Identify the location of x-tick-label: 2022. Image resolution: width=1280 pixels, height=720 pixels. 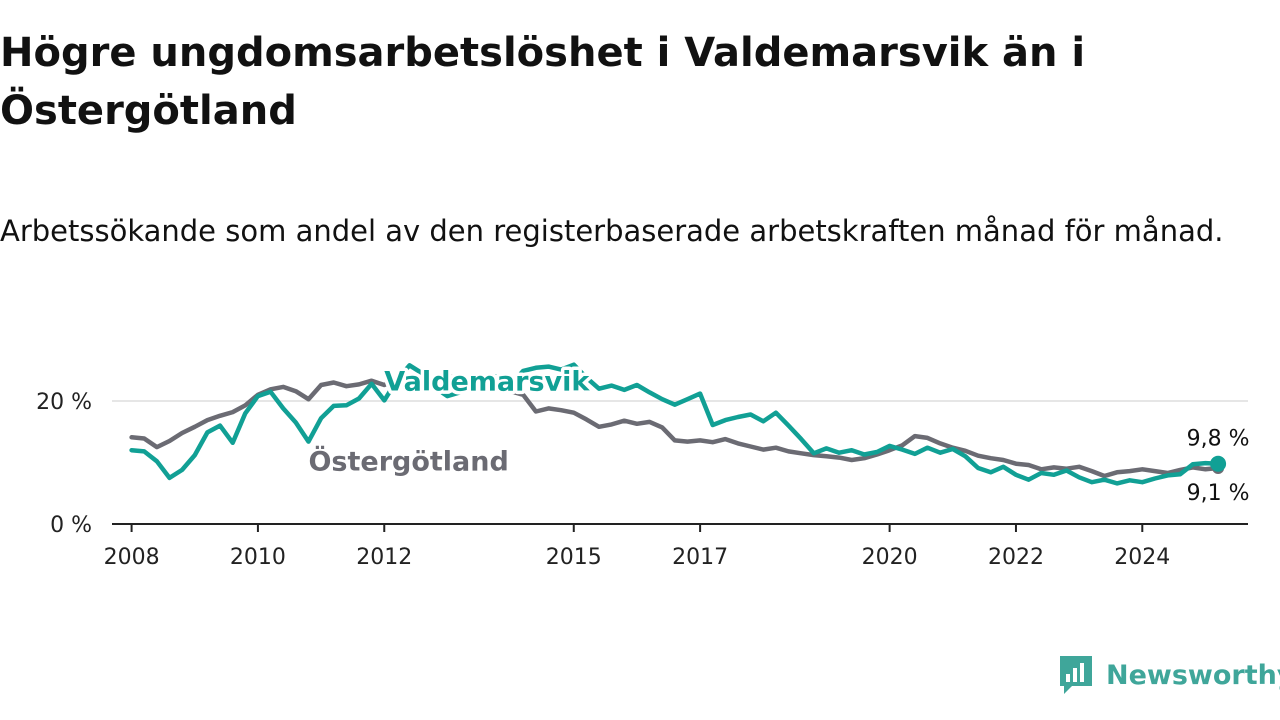
(1016, 557).